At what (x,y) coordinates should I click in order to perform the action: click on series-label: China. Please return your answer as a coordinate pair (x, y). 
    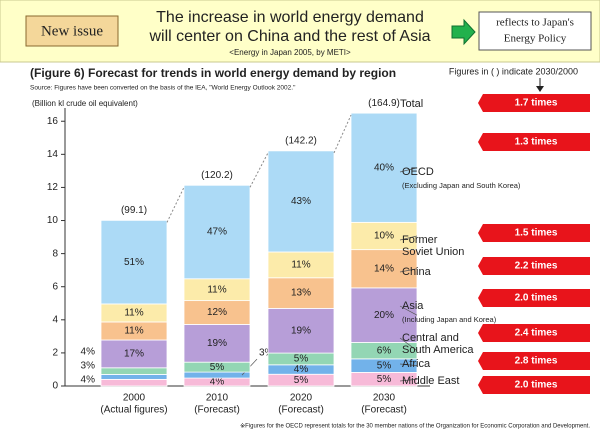
    Looking at the image, I should click on (417, 272).